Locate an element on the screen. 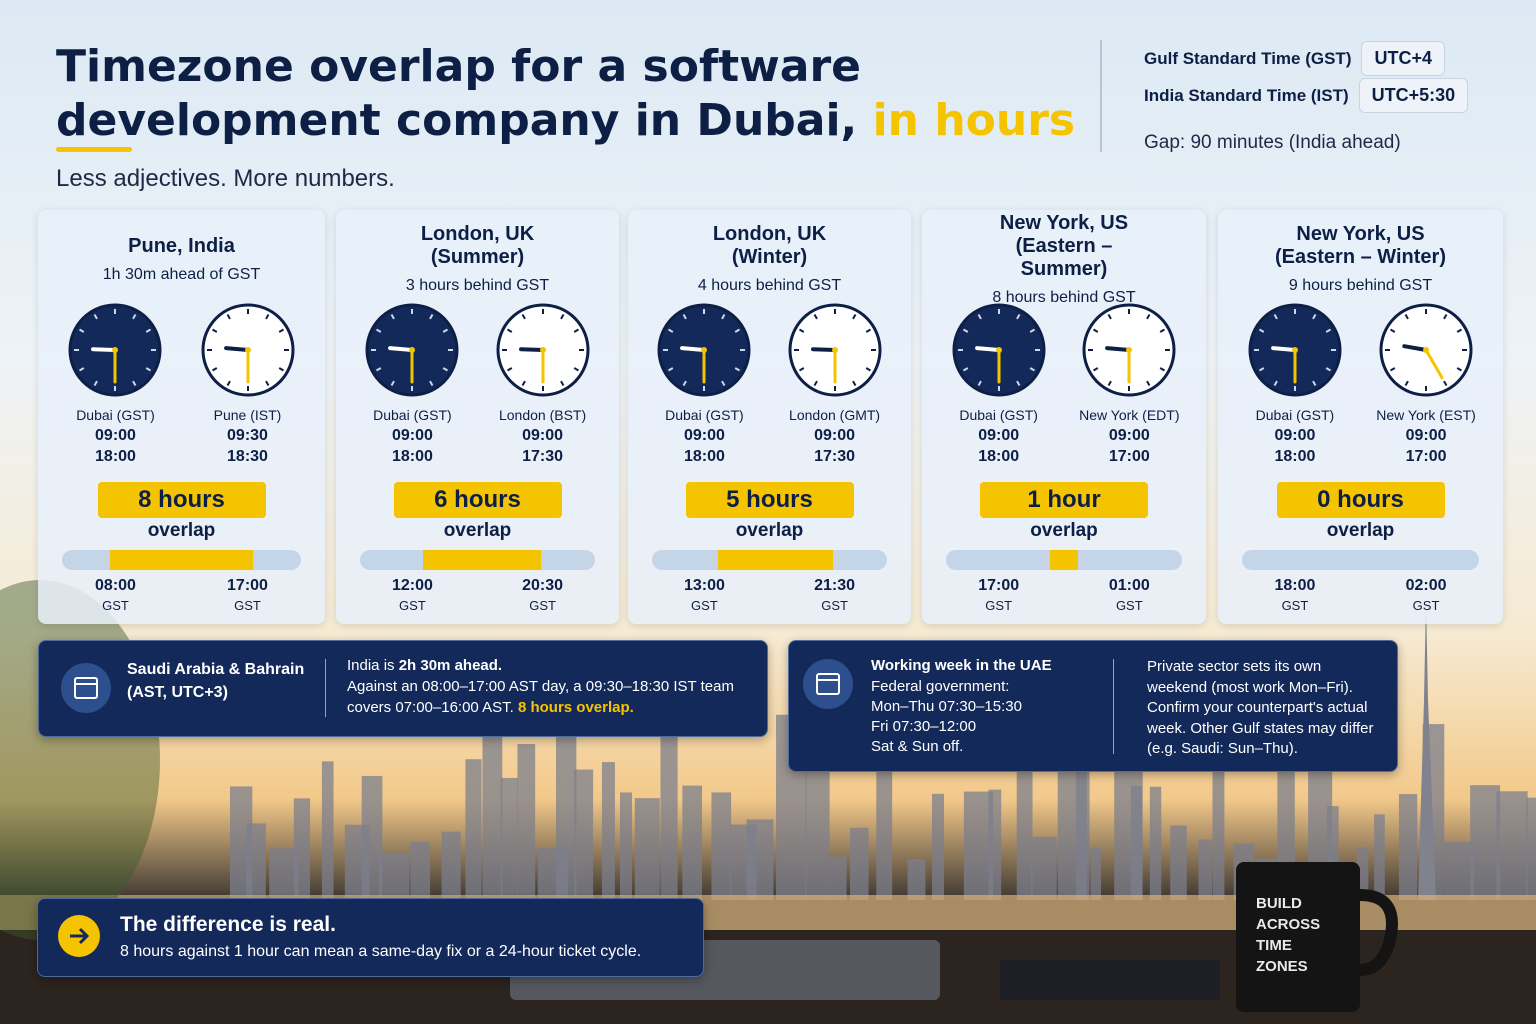 The image size is (1536, 1024). card-sub: 9 hours behind GST is located at coordinates (1360, 285).